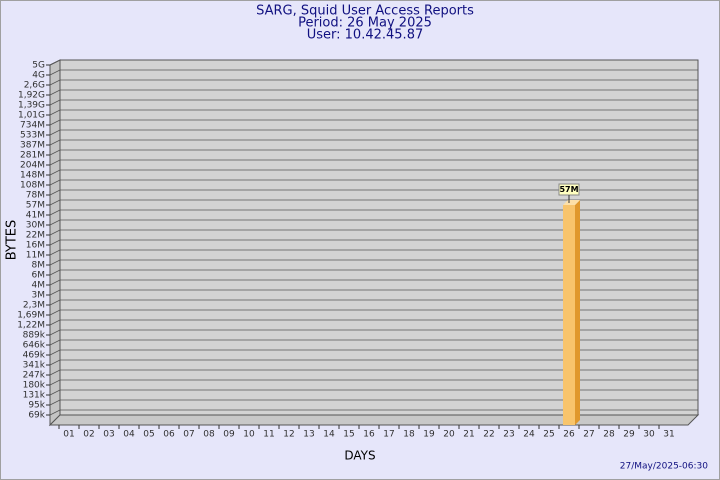  I want to click on x-tick-label: 07, so click(188, 435).